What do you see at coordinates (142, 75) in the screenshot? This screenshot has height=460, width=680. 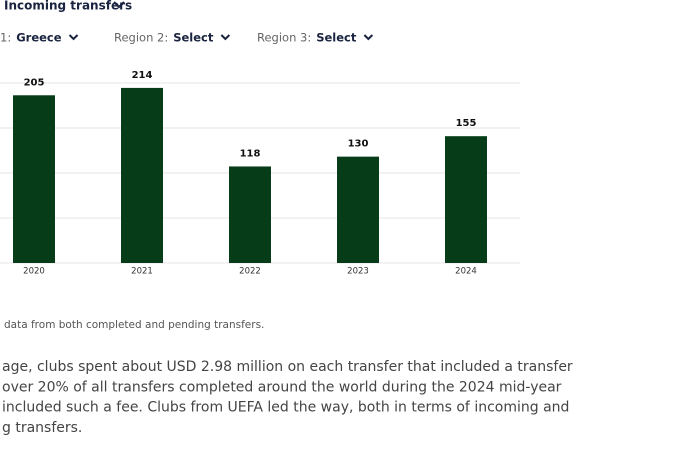 I see `value-label: 214` at bounding box center [142, 75].